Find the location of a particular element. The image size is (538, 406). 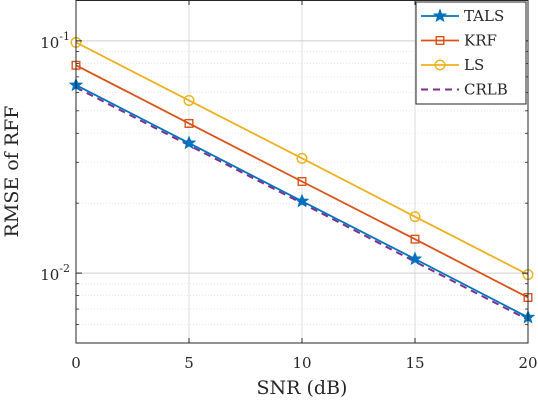

legend-label-tals: TALS is located at coordinates (484, 16).